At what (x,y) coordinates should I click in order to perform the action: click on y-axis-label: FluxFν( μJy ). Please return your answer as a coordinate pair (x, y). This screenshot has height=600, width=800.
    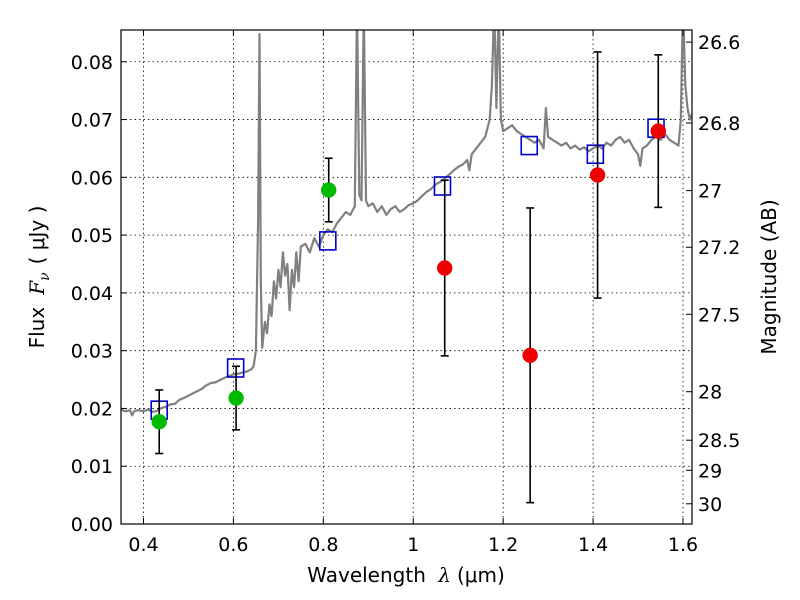
    Looking at the image, I should click on (39, 277).